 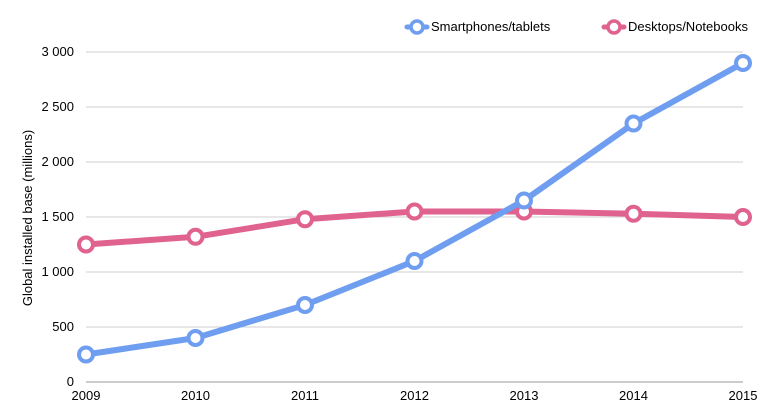 What do you see at coordinates (524, 395) in the screenshot?
I see `x-tick-label: 2013` at bounding box center [524, 395].